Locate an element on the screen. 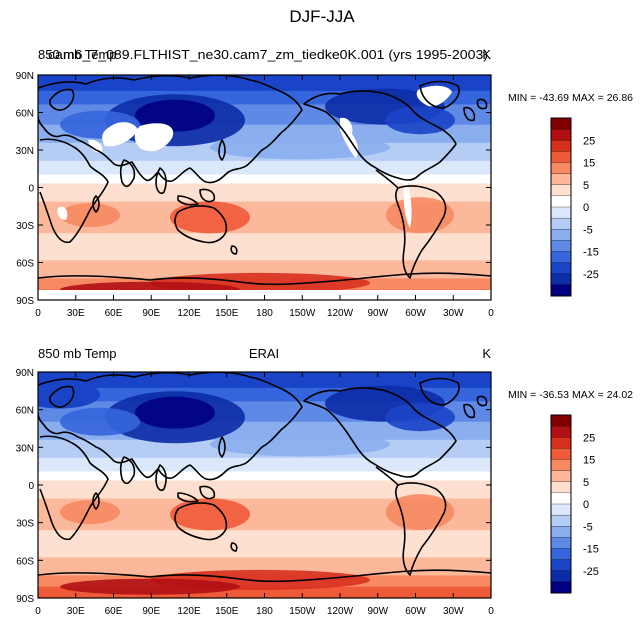 The image size is (644, 632). colorbar-label: -25 is located at coordinates (591, 275).